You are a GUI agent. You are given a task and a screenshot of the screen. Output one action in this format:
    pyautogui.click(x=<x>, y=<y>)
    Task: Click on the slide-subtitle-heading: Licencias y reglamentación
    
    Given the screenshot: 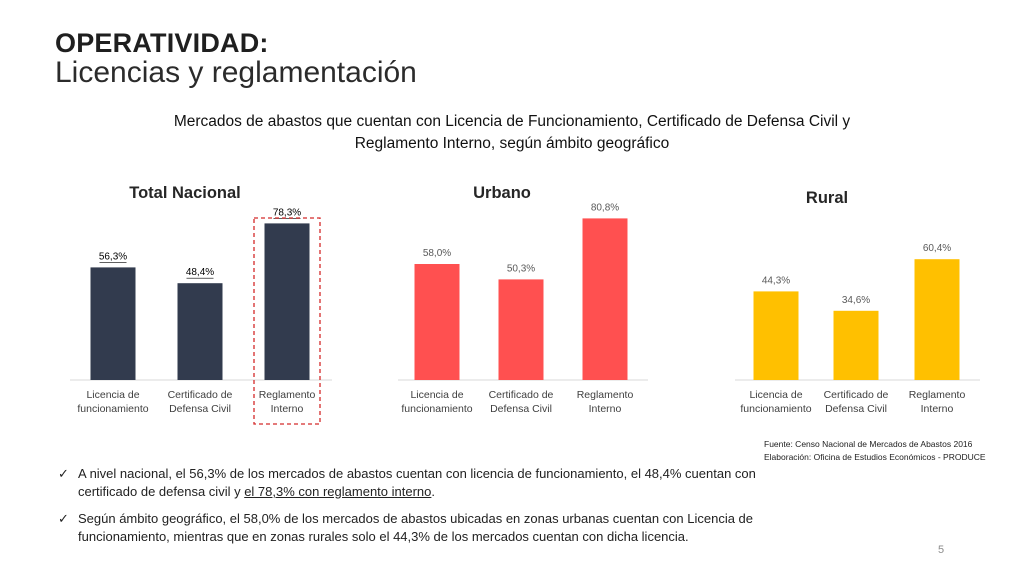 What is the action you would take?
    pyautogui.click(x=236, y=72)
    